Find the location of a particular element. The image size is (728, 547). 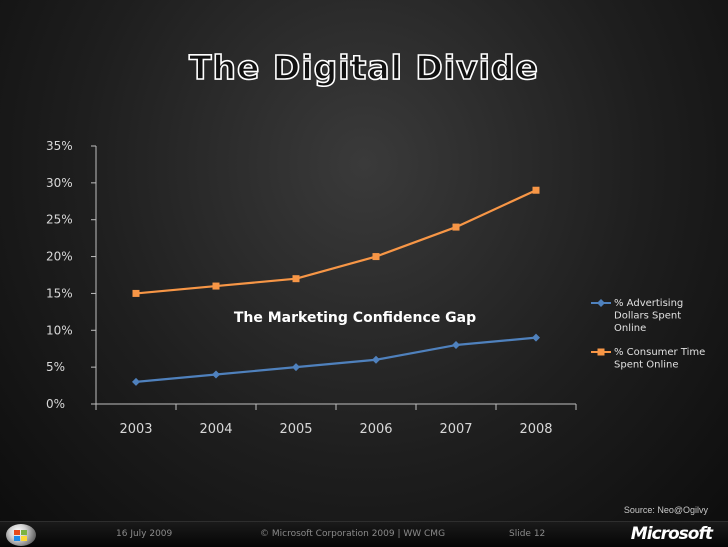

legend-label-1: Online is located at coordinates (630, 328).